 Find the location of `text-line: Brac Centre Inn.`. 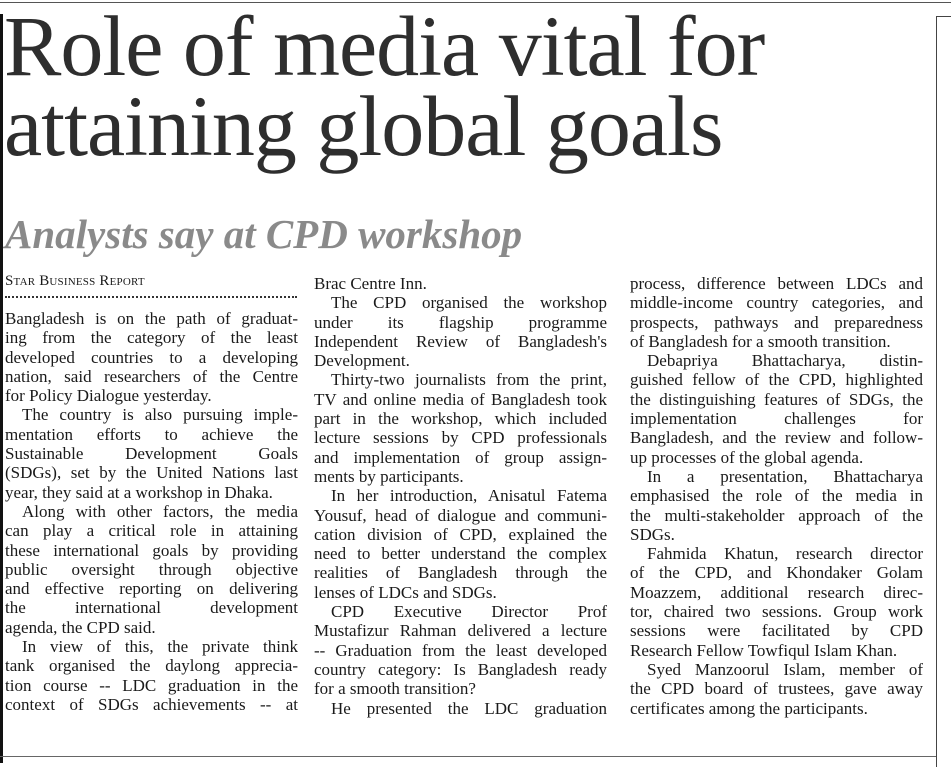

text-line: Brac Centre Inn. is located at coordinates (370, 283).